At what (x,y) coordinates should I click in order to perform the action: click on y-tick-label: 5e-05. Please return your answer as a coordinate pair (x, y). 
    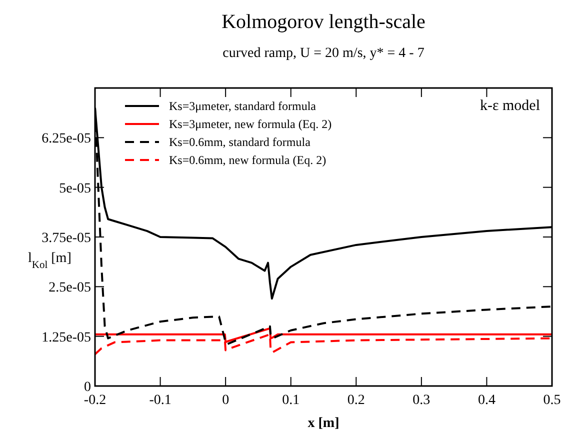
    Looking at the image, I should click on (75, 188).